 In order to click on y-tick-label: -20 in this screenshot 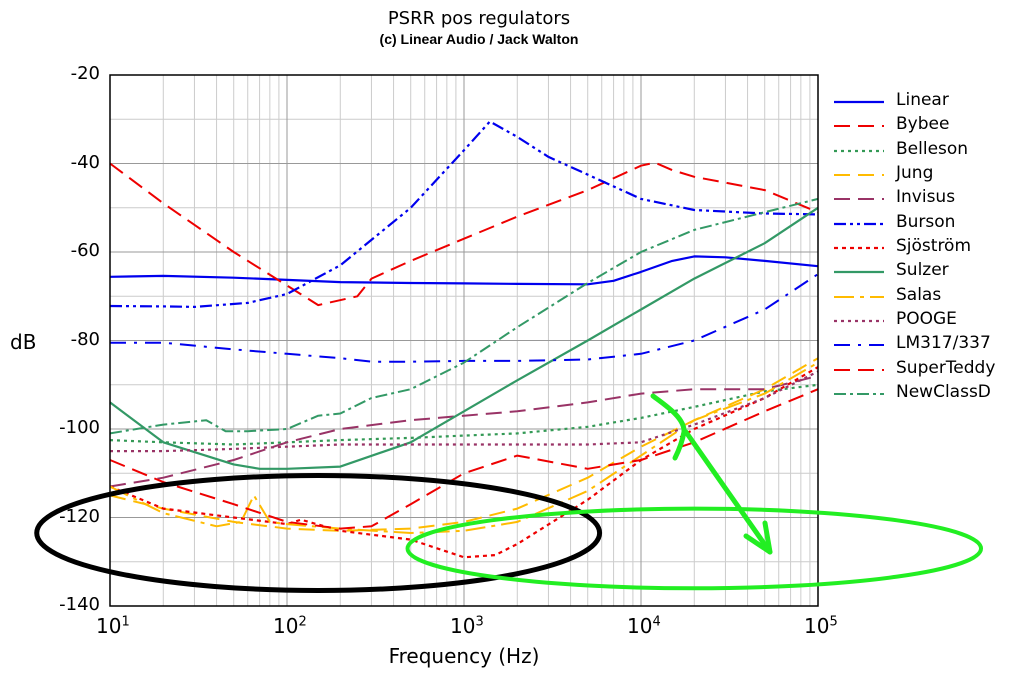, I will do `click(85, 73)`.